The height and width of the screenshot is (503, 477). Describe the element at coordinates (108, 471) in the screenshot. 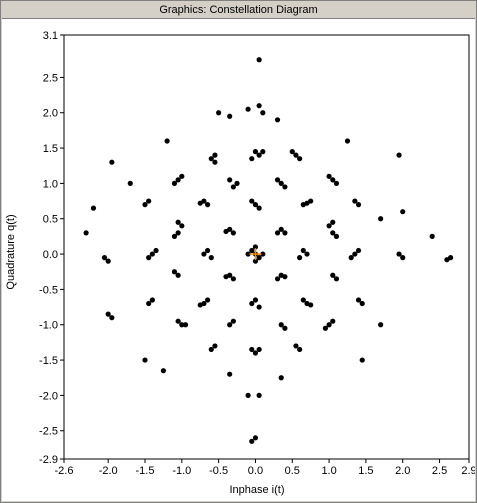

I see `x-tick-label: -2.0` at that location.